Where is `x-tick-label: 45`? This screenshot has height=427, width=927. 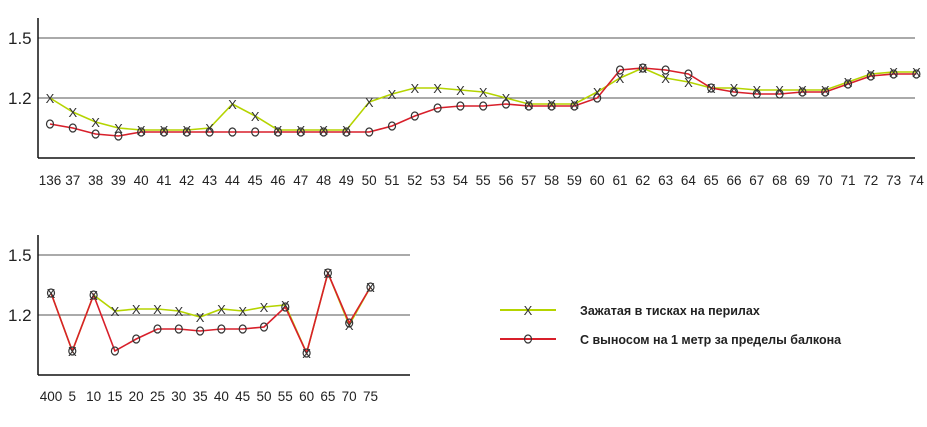 x-tick-label: 45 is located at coordinates (255, 180).